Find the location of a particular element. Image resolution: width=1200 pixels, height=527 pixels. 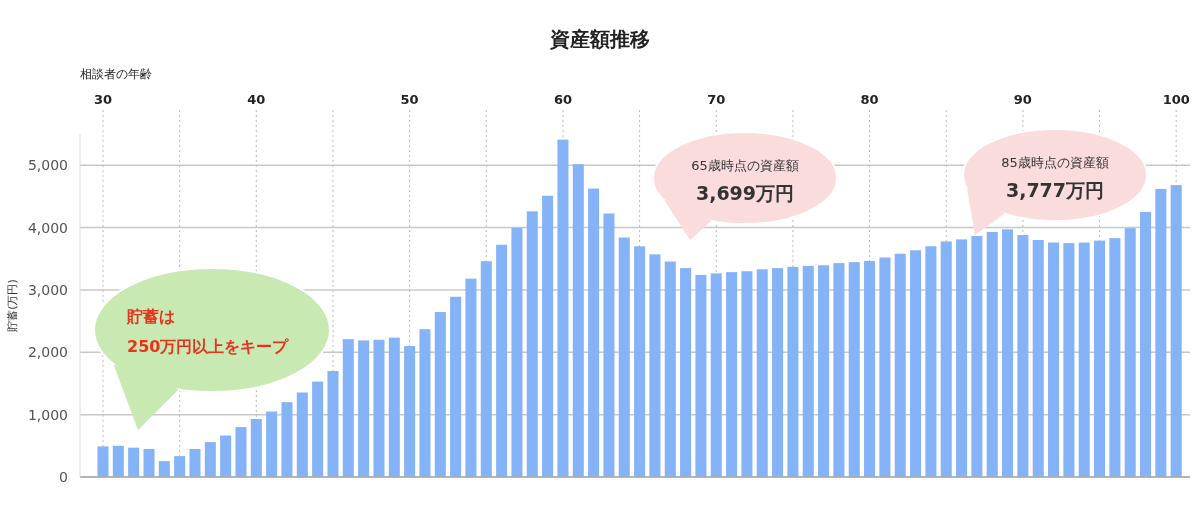

x-tick-label: 30 is located at coordinates (103, 99).